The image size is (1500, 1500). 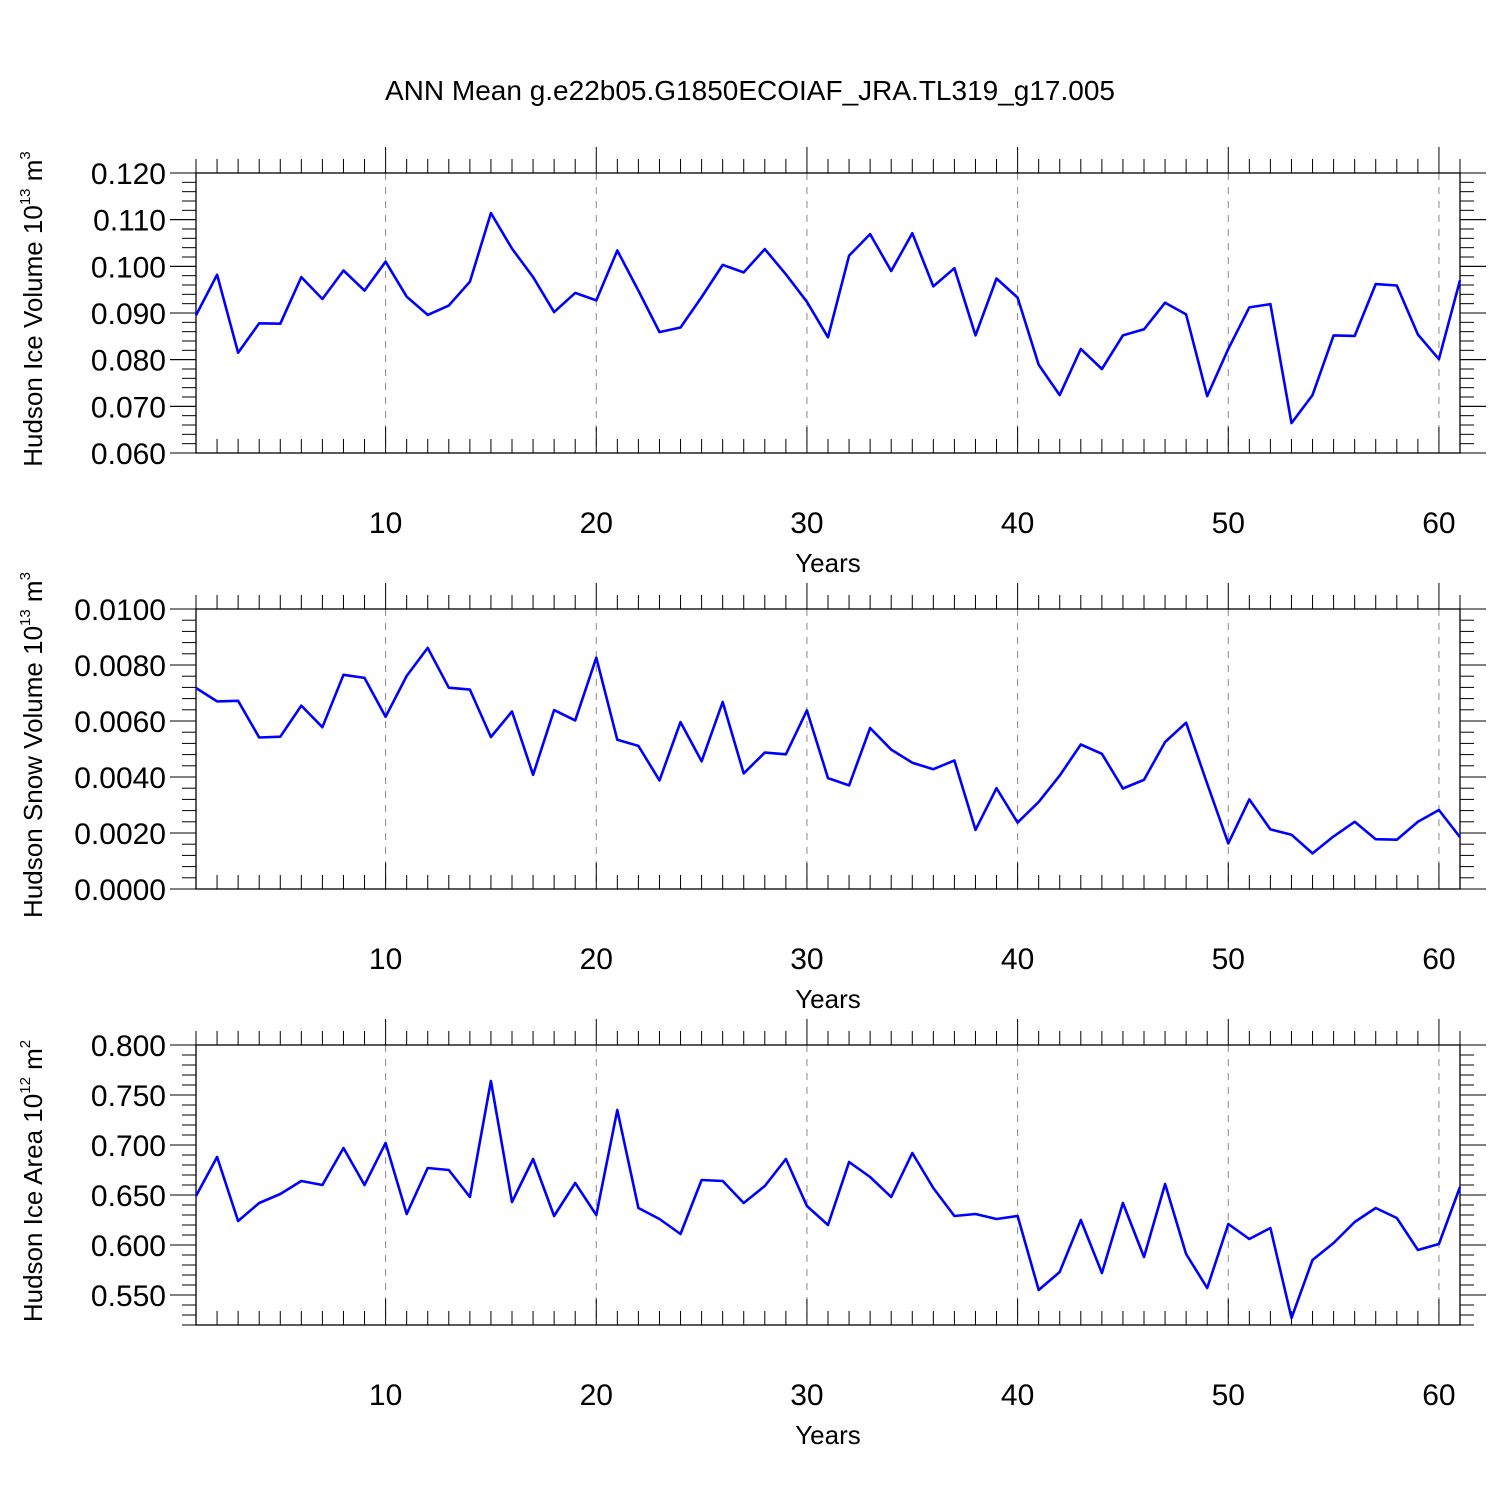 What do you see at coordinates (128, 1046) in the screenshot?
I see `y-tick-label: 0.800` at bounding box center [128, 1046].